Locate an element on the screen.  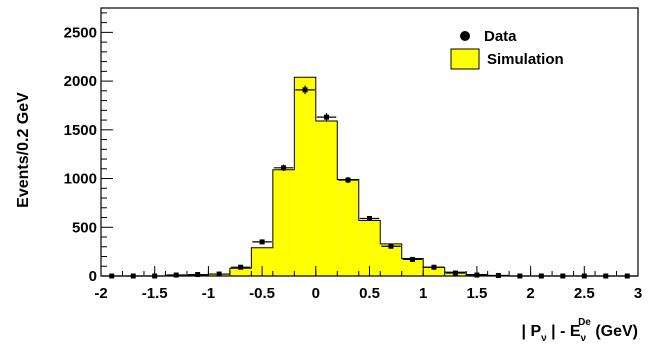
x-axis-title: | Pν | - EνDe (GeV) is located at coordinates (580, 330).